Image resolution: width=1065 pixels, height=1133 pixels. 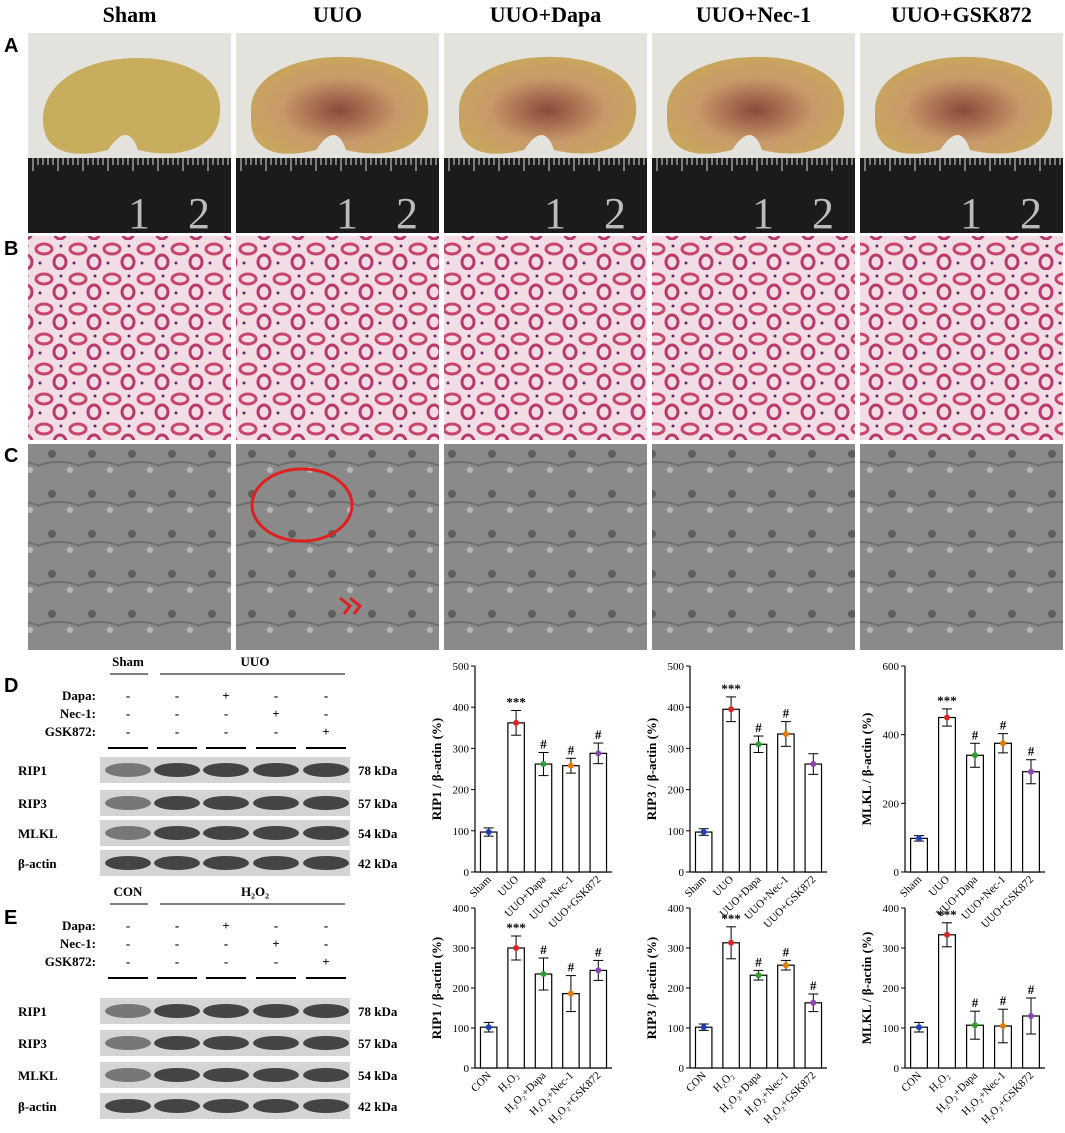 What do you see at coordinates (378, 1043) in the screenshot?
I see `size-label: 57 kDa` at bounding box center [378, 1043].